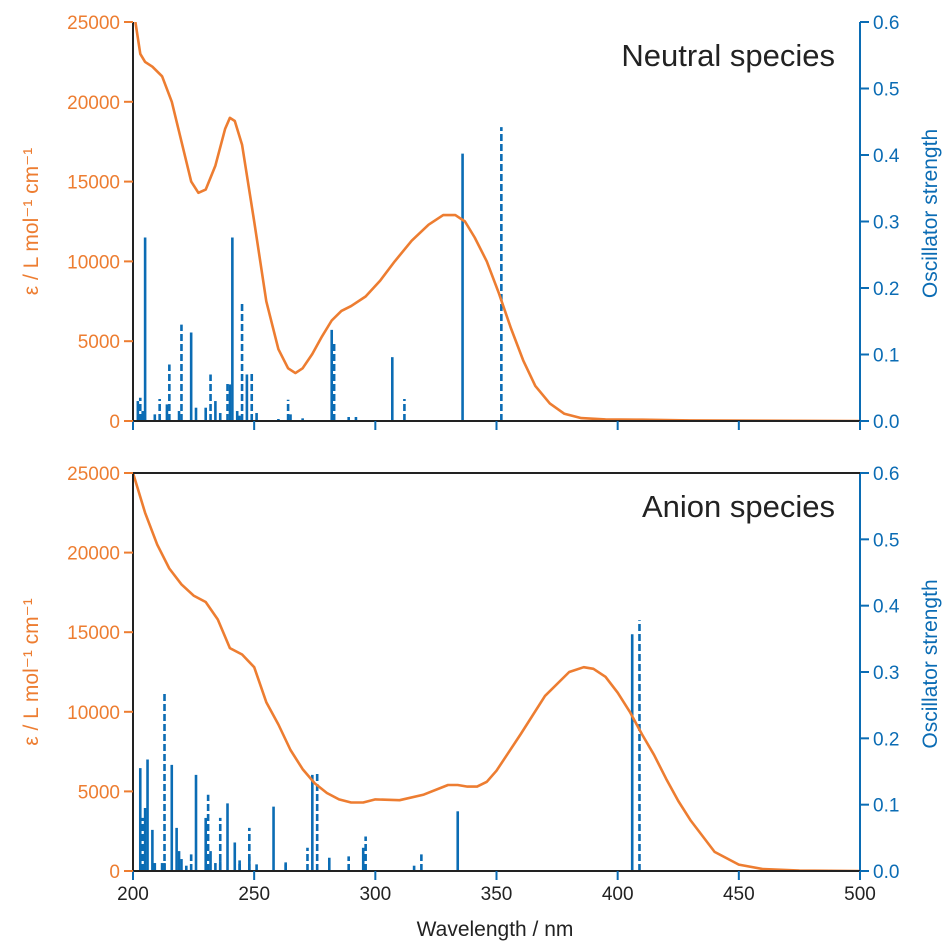  What do you see at coordinates (860, 894) in the screenshot?
I see `x-tick-label: 500` at bounding box center [860, 894].